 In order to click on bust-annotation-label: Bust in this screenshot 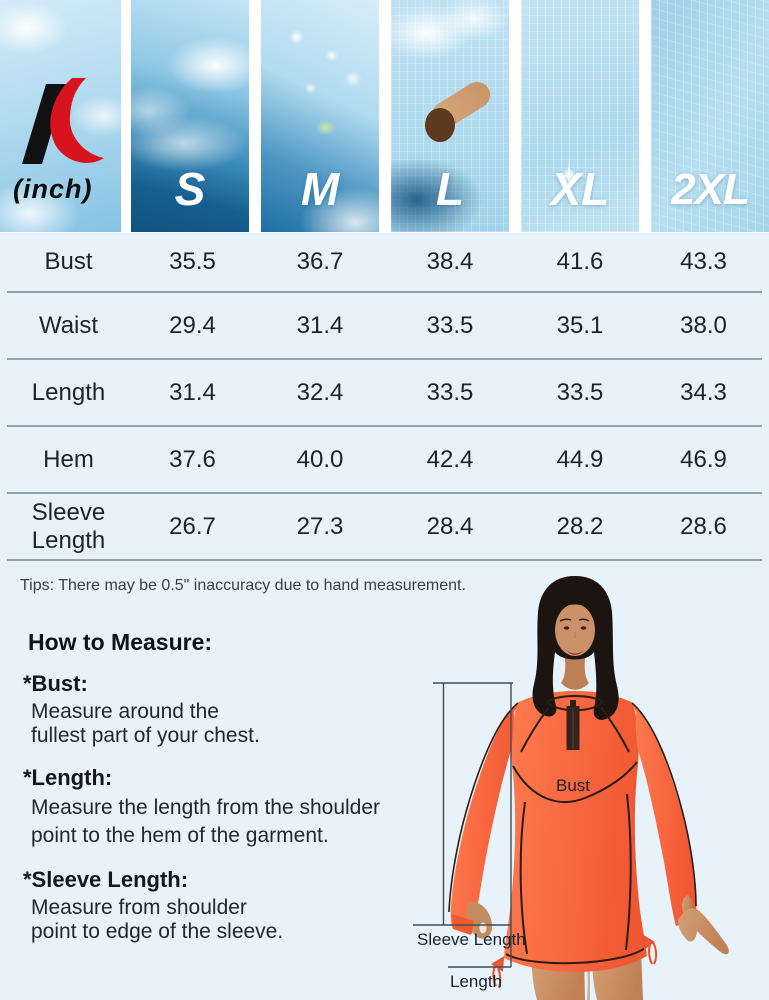, I will do `click(573, 785)`.